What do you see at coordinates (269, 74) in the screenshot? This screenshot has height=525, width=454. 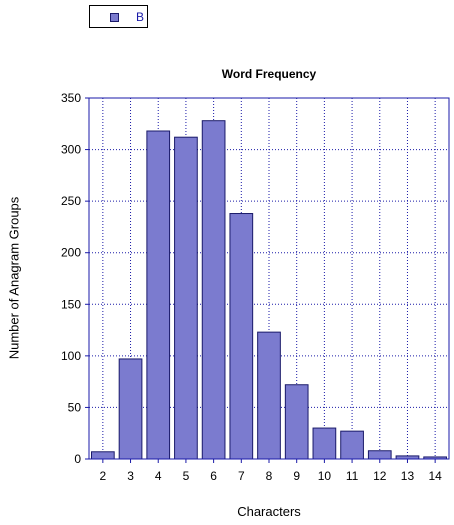 I see `chart-title: Word Frequency` at bounding box center [269, 74].